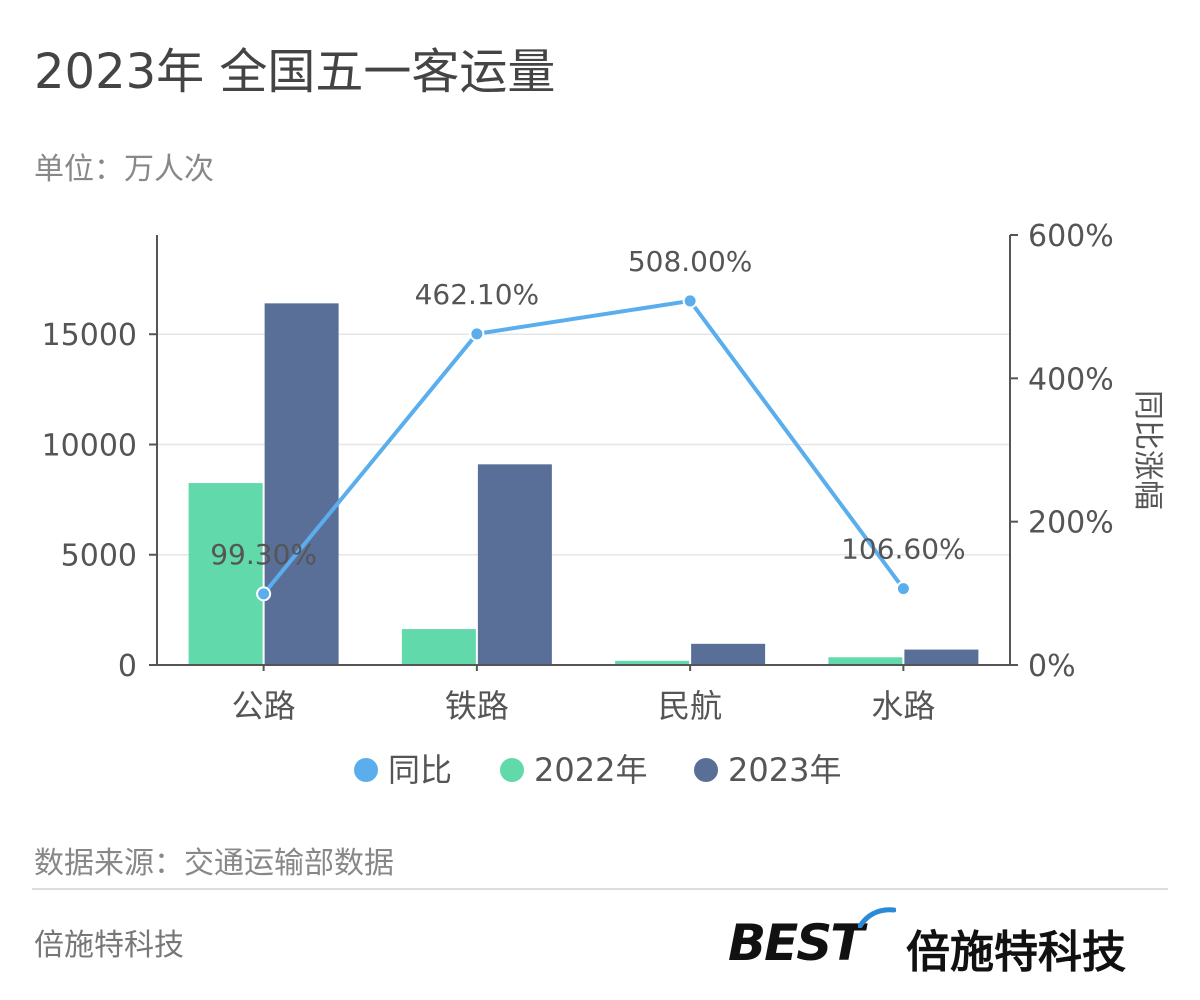 The width and height of the screenshot is (1200, 1000). Describe the element at coordinates (124, 169) in the screenshot. I see `chart-subtitle: 单位：万人次` at that location.